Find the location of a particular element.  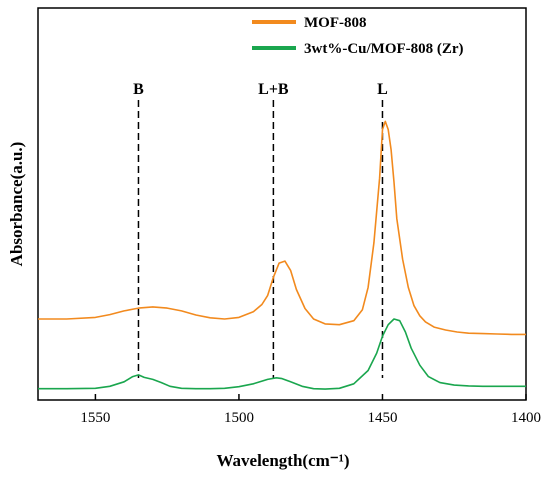

x-tick-label: 1400 is located at coordinates (526, 418).